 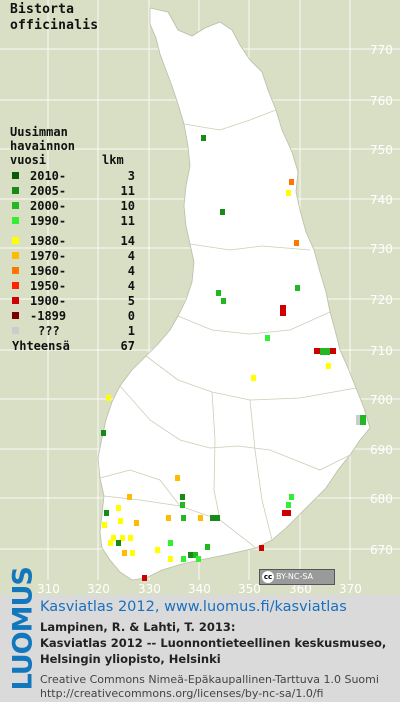 I want to click on legend-label: 2010-, so click(x=48, y=176).